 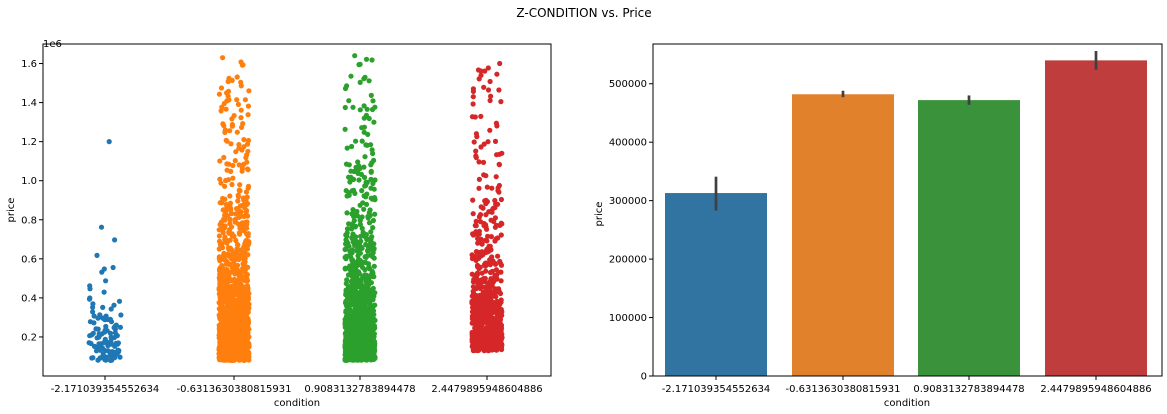 What do you see at coordinates (843, 235) in the screenshot?
I see `bar` at bounding box center [843, 235].